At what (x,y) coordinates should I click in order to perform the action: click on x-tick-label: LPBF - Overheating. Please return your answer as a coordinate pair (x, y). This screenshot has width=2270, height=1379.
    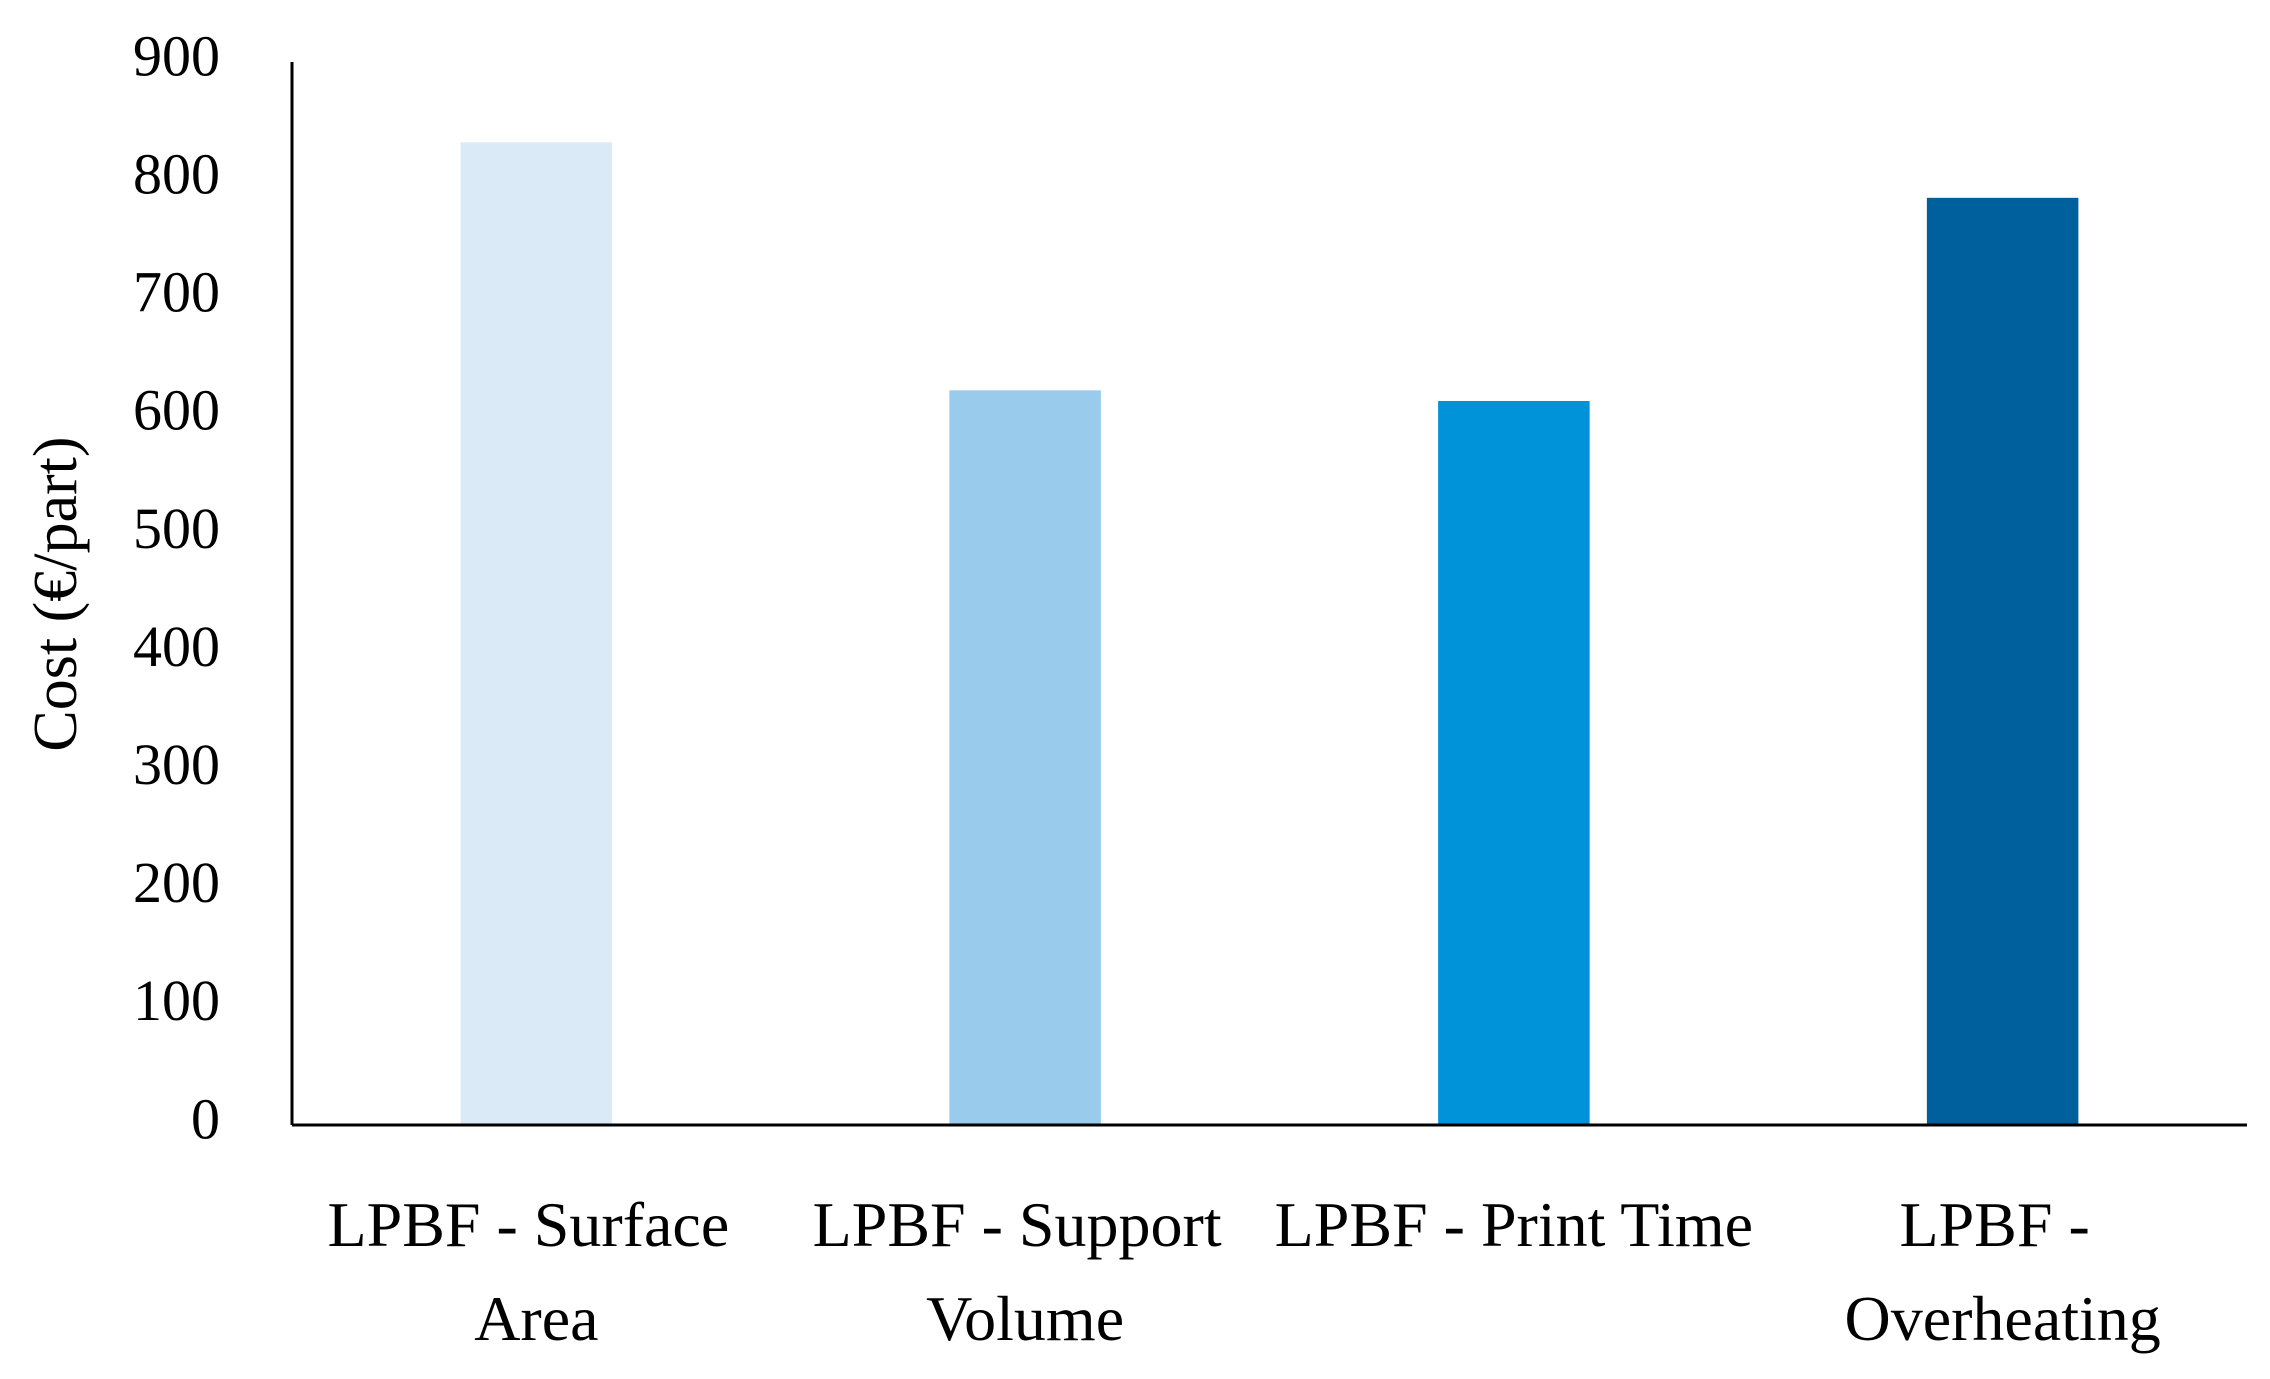
    Looking at the image, I should click on (2002, 1271).